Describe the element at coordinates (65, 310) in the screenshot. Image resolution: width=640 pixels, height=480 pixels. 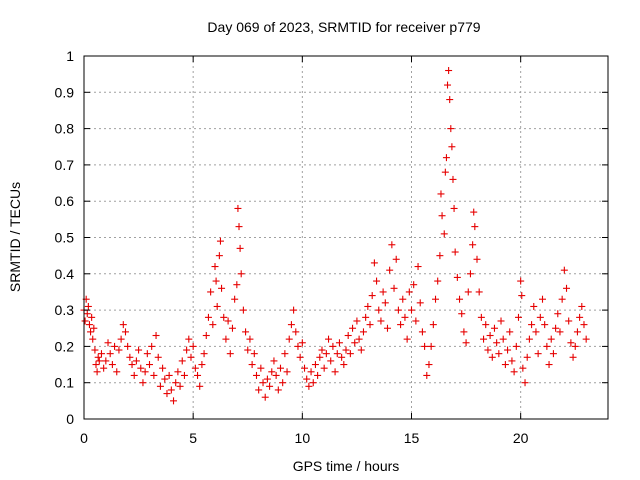
I see `y-tick-label: 0.3` at that location.